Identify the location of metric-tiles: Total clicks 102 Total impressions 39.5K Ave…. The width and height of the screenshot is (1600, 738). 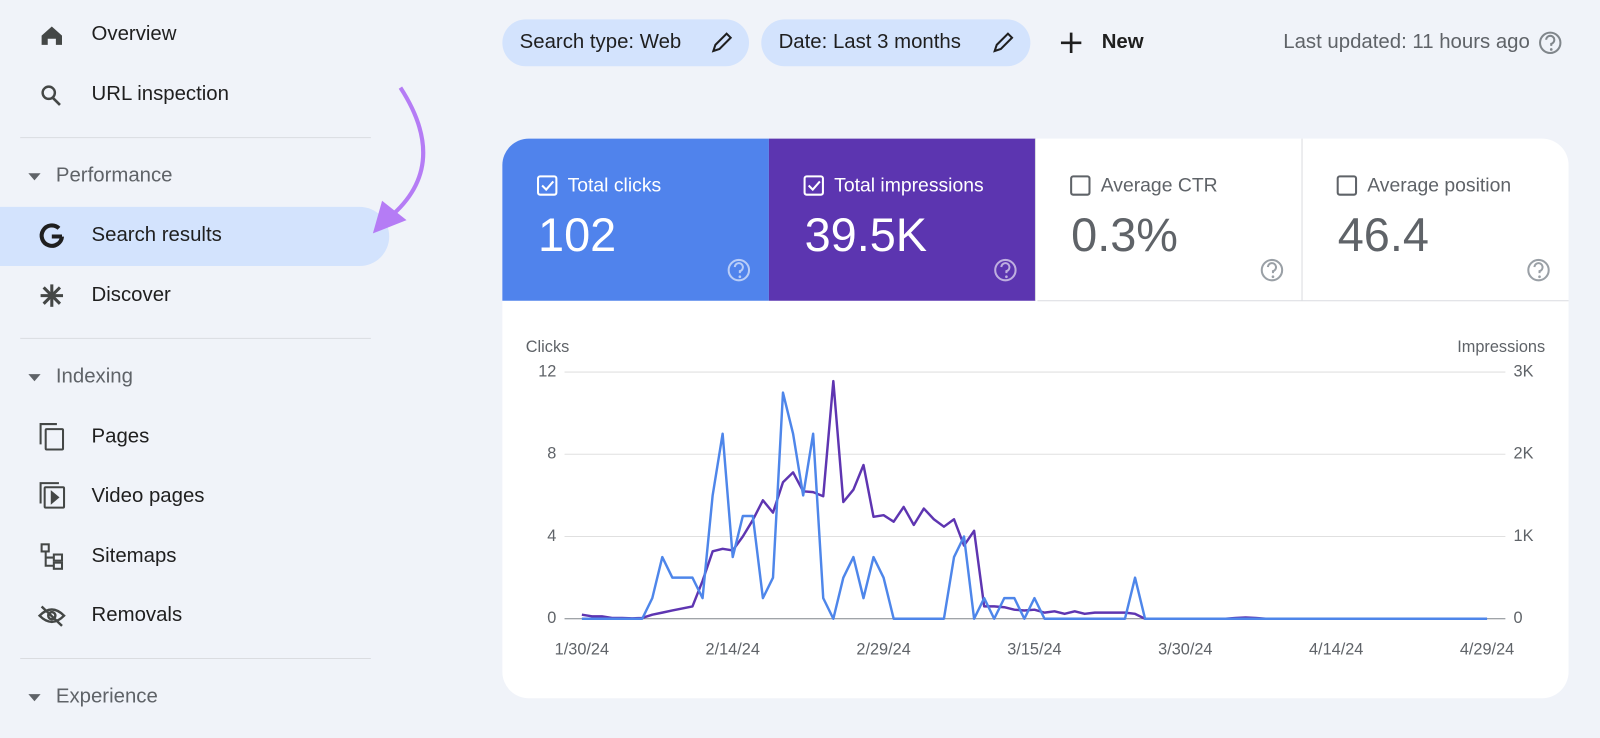
(1035, 220).